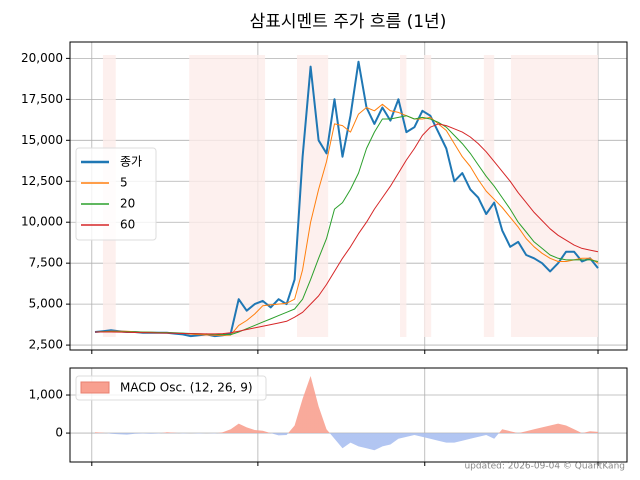  I want to click on macd-area, so click(346, 413).